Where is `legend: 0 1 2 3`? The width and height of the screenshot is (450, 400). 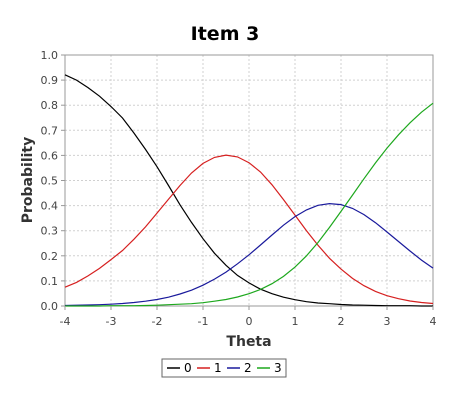
legend: 0 1 2 3 is located at coordinates (224, 368).